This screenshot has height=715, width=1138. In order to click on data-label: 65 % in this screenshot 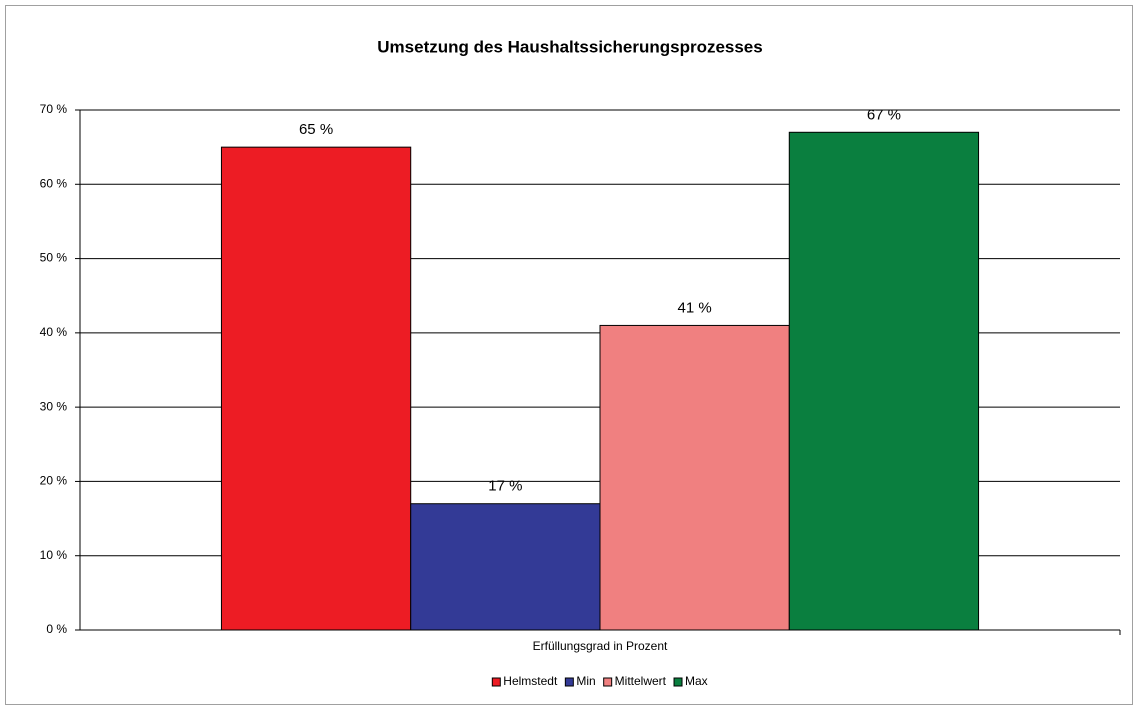, I will do `click(316, 129)`.